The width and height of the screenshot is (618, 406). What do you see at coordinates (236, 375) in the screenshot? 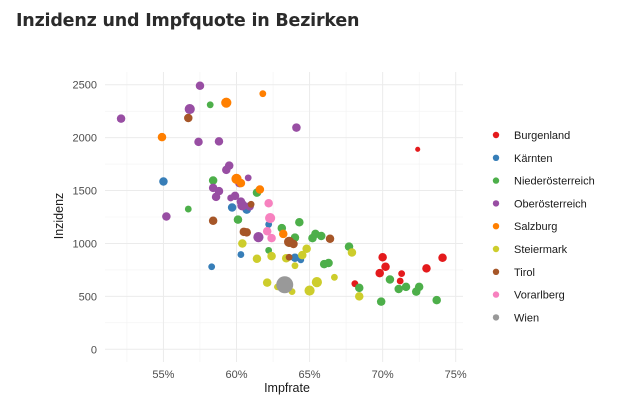
I see `x-tick-label: 60%` at bounding box center [236, 375].